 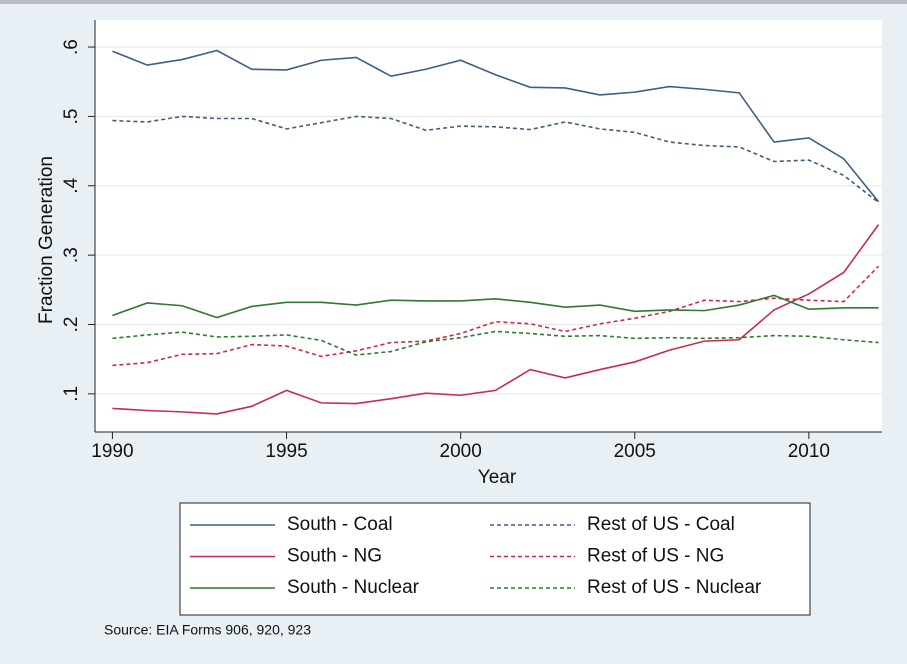 What do you see at coordinates (46, 240) in the screenshot?
I see `y-axis-label: Fraction Generation` at bounding box center [46, 240].